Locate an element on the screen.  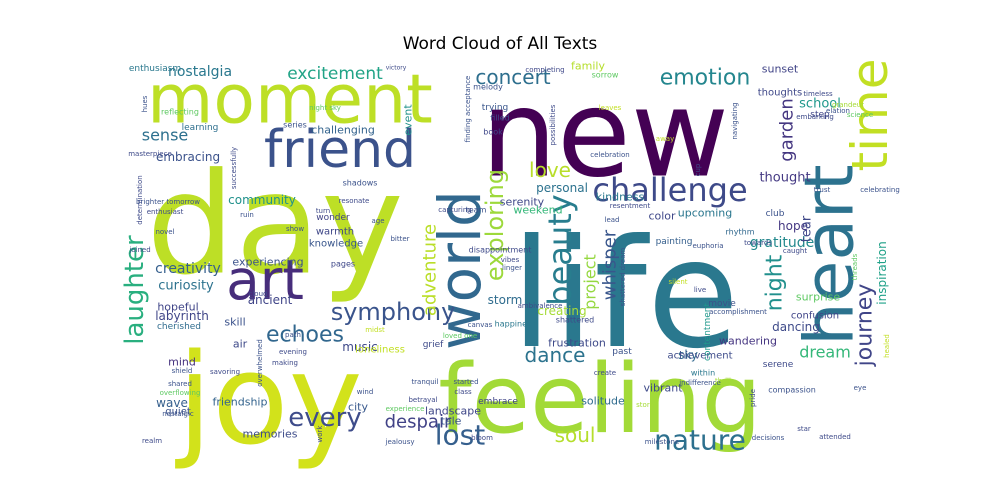
word-warmth: warmth is located at coordinates (335, 232).